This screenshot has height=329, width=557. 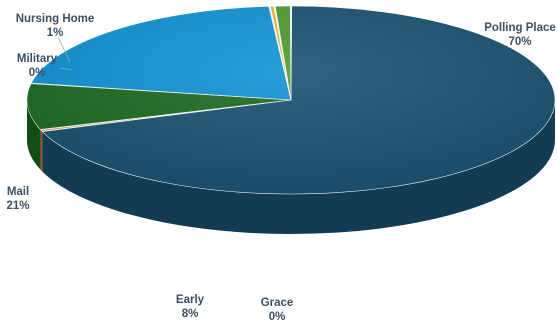 What do you see at coordinates (37, 73) in the screenshot?
I see `value-military: 0%` at bounding box center [37, 73].